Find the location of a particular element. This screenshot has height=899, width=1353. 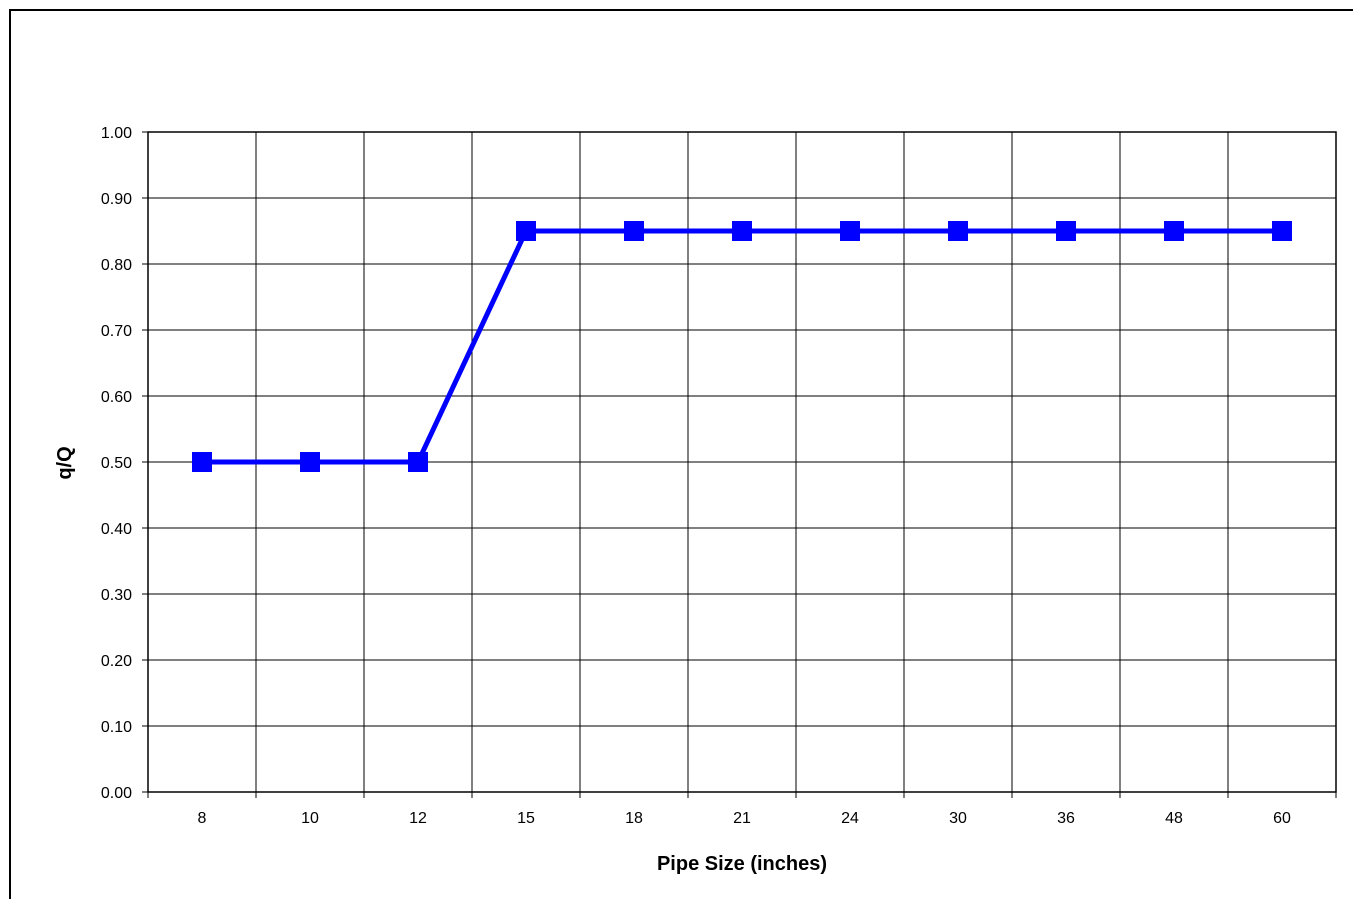

y-axis-title: q/Q is located at coordinates (65, 462).